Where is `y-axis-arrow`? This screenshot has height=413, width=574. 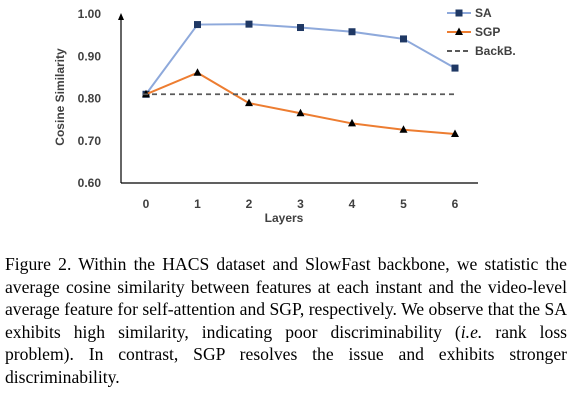 y-axis-arrow is located at coordinates (121, 16).